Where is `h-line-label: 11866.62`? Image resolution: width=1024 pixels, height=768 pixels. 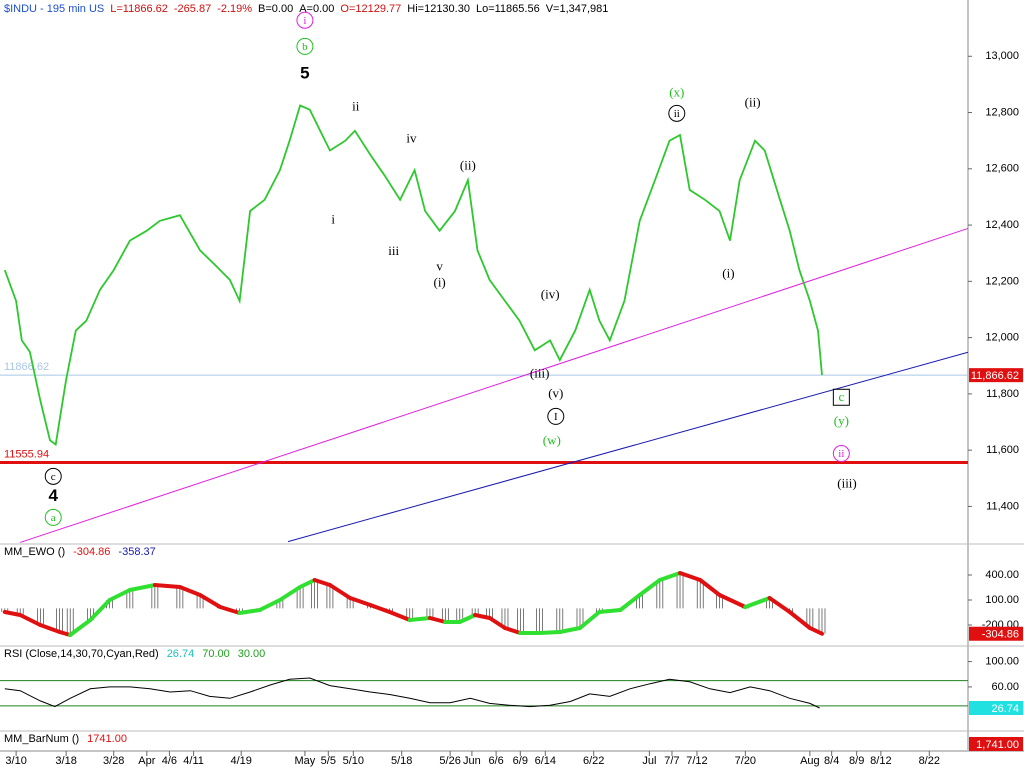 h-line-label: 11866.62 is located at coordinates (26, 367).